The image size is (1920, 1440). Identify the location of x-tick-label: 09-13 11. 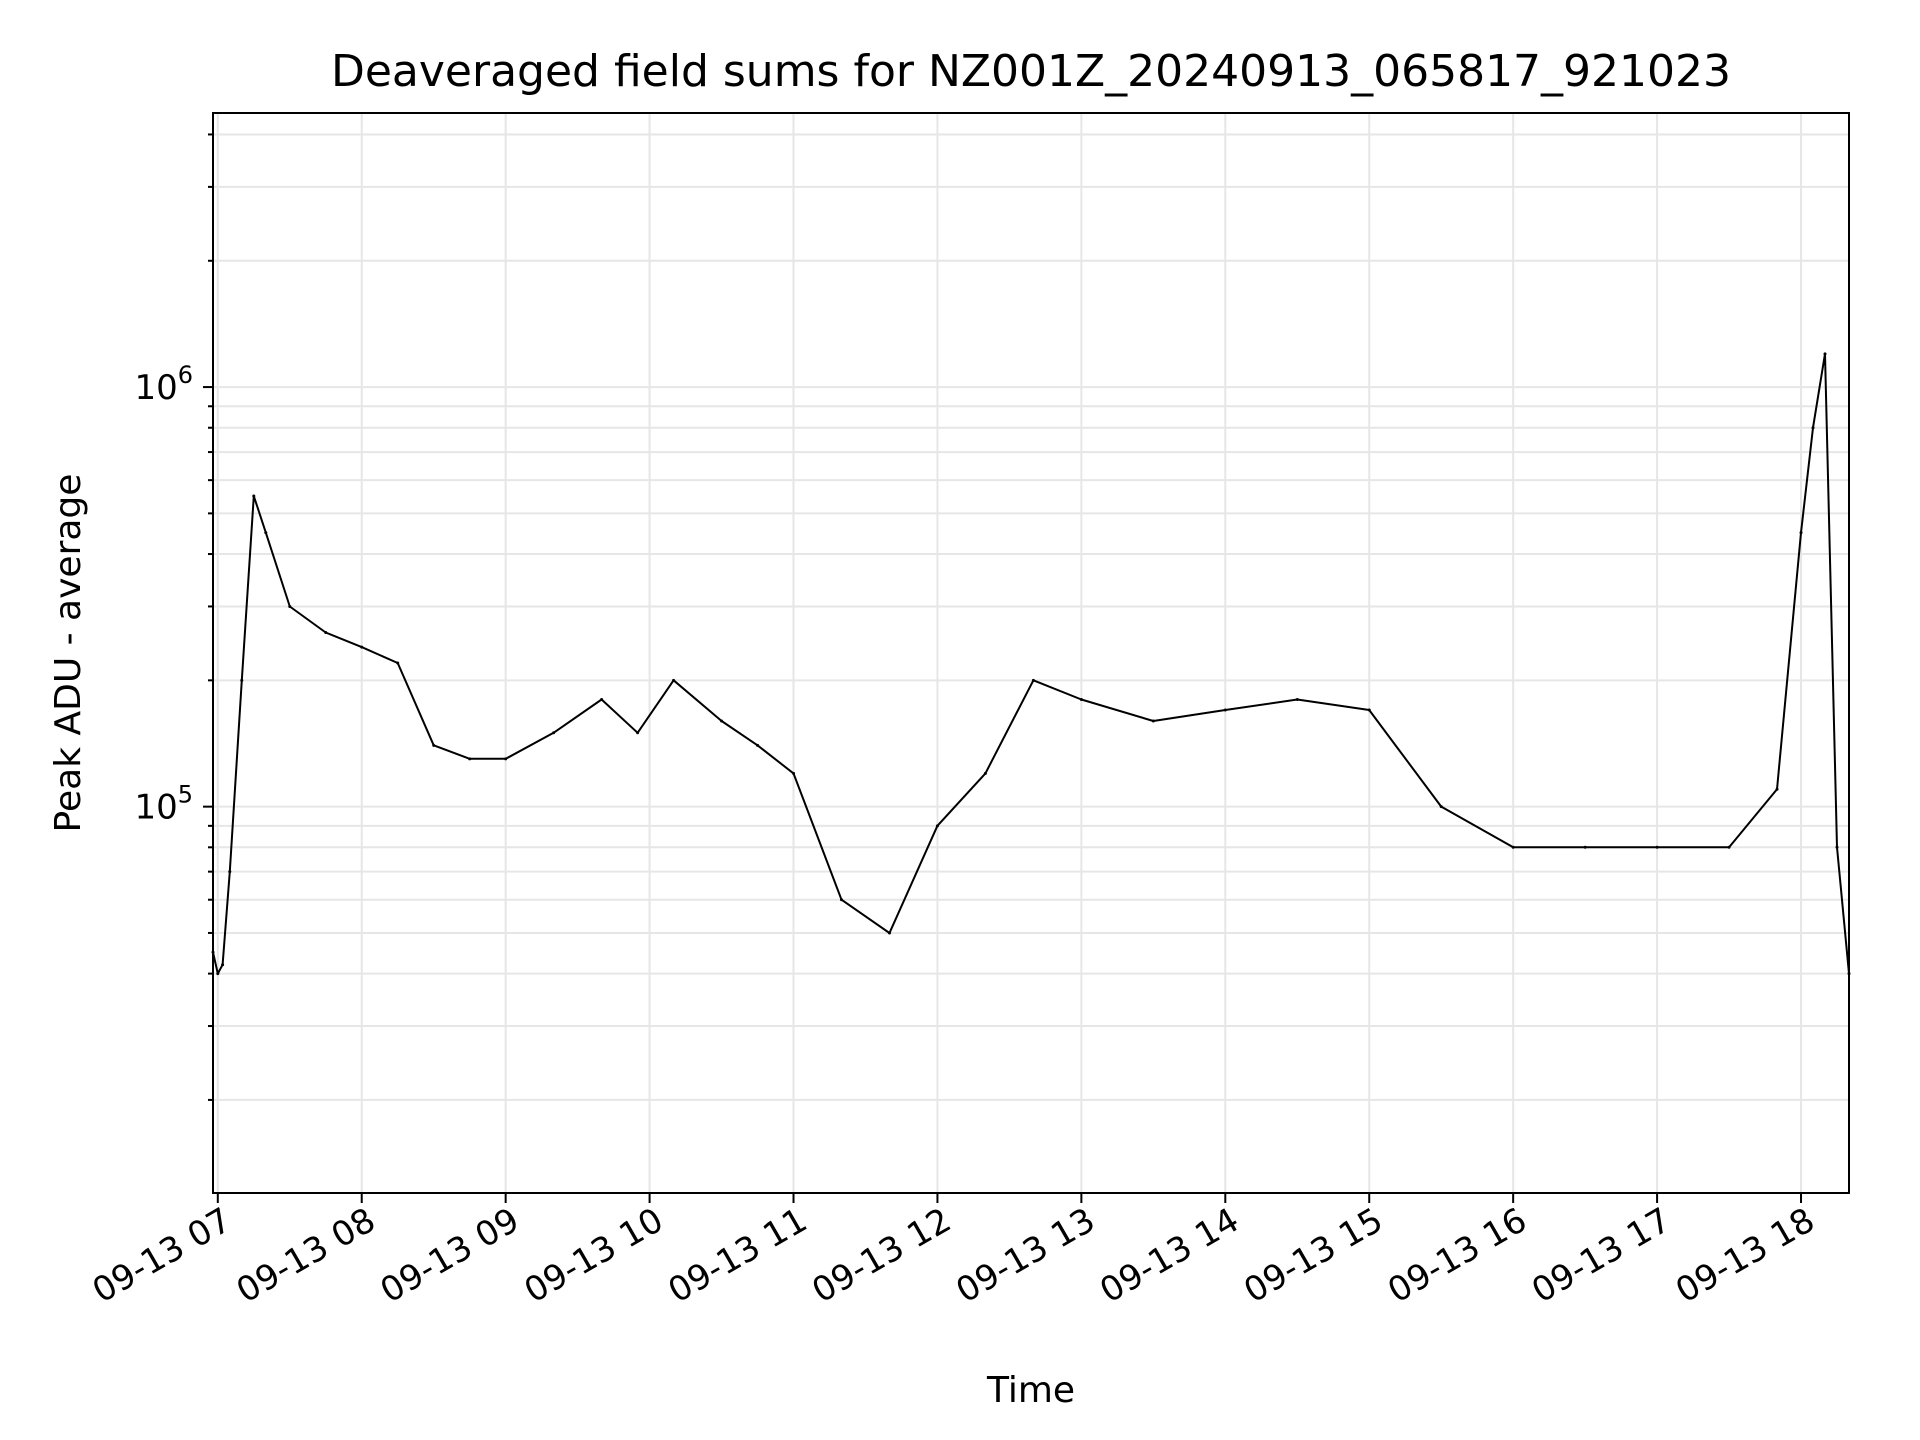
(738, 1255).